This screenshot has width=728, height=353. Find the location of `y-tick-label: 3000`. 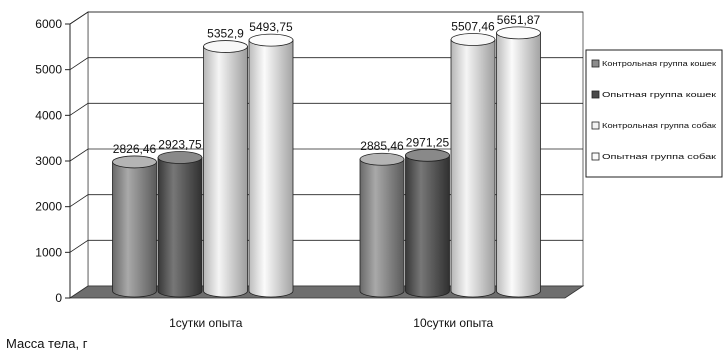

y-tick-label: 3000 is located at coordinates (48, 161).